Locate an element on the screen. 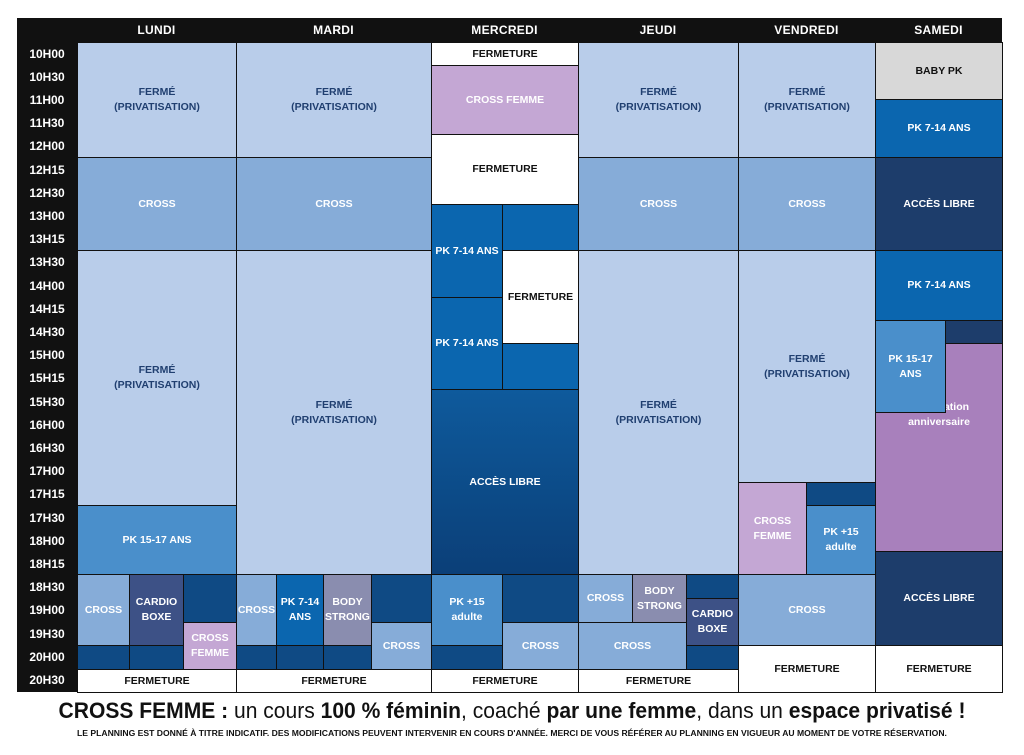  time-label: 15H15 is located at coordinates (47, 378).